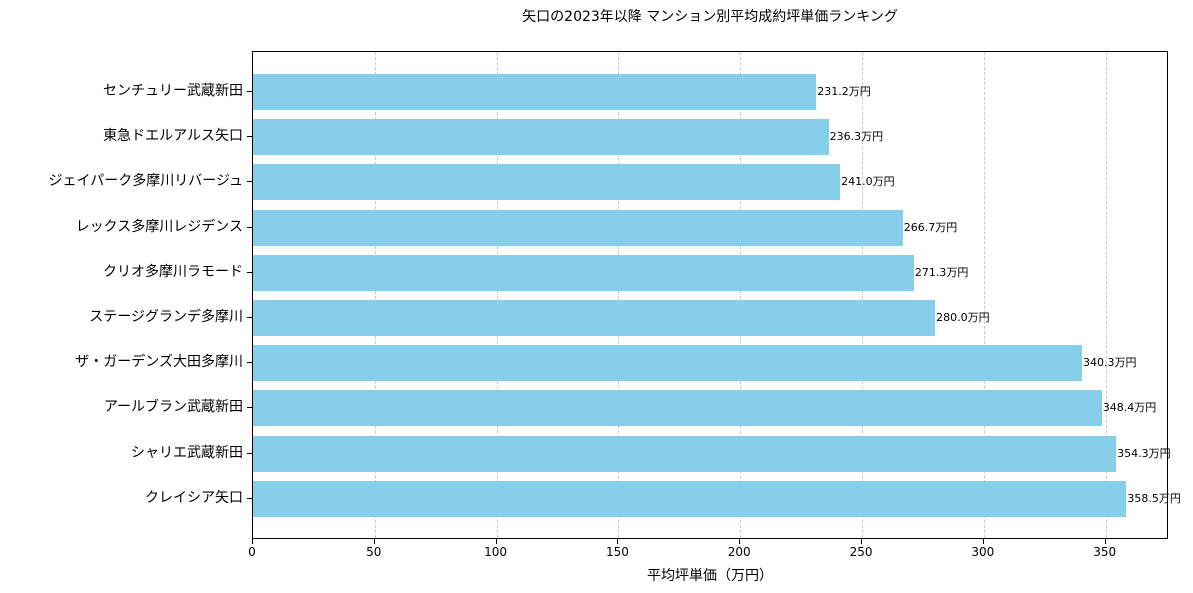 This screenshot has width=1193, height=593. Describe the element at coordinates (856, 137) in the screenshot. I see `bar-value-label: 236.3万円` at that location.